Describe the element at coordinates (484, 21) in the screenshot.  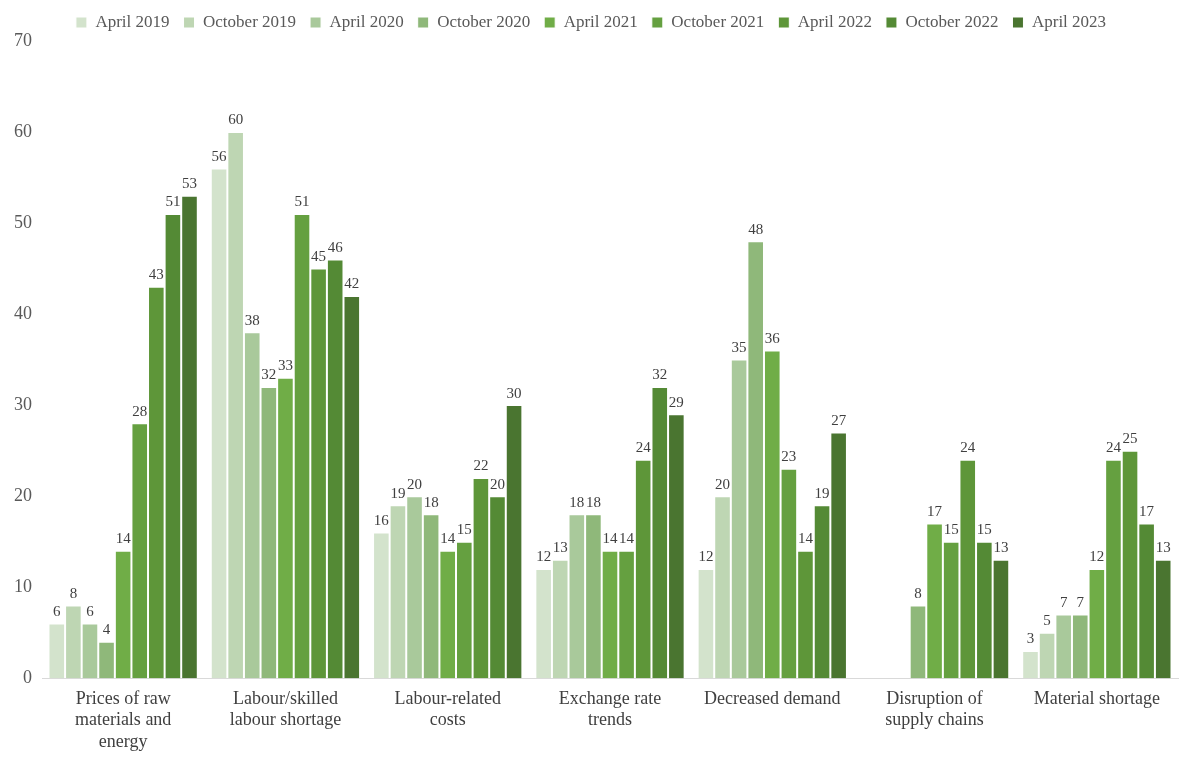
I see `legend-label: October 2020` at that location.